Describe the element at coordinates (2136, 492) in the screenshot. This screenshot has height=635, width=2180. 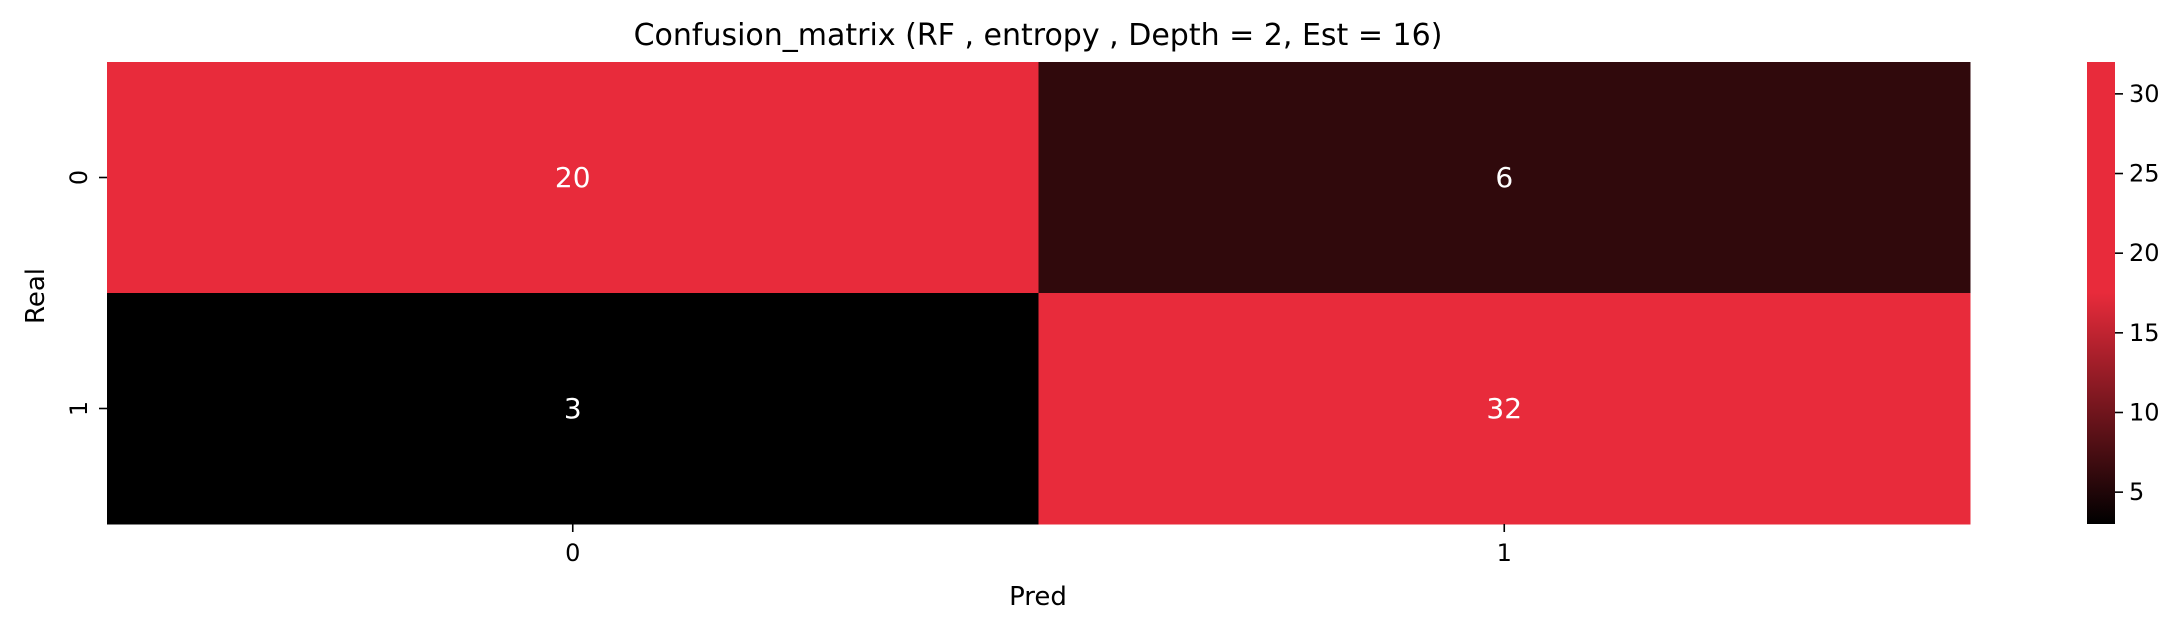
I see `colorbar-tick-label-0: 5` at that location.